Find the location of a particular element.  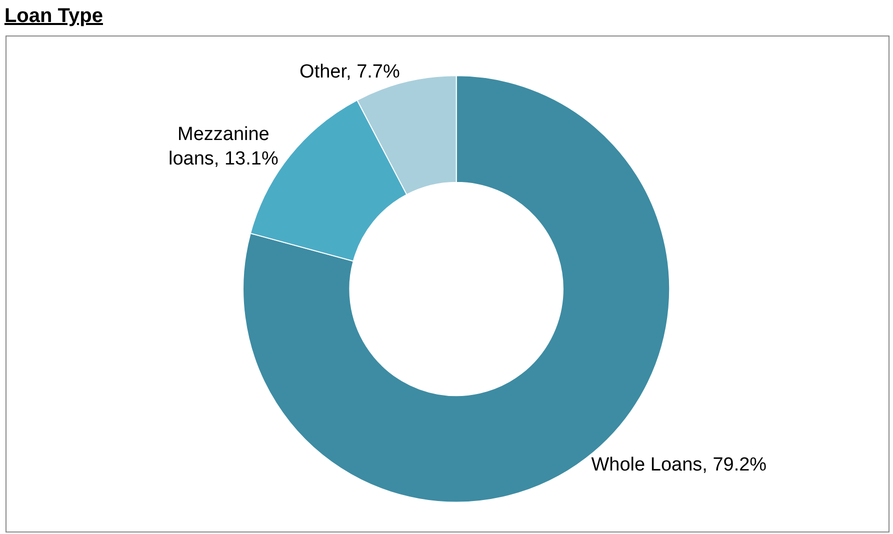

slice-label: Other, 7.7% is located at coordinates (350, 71).